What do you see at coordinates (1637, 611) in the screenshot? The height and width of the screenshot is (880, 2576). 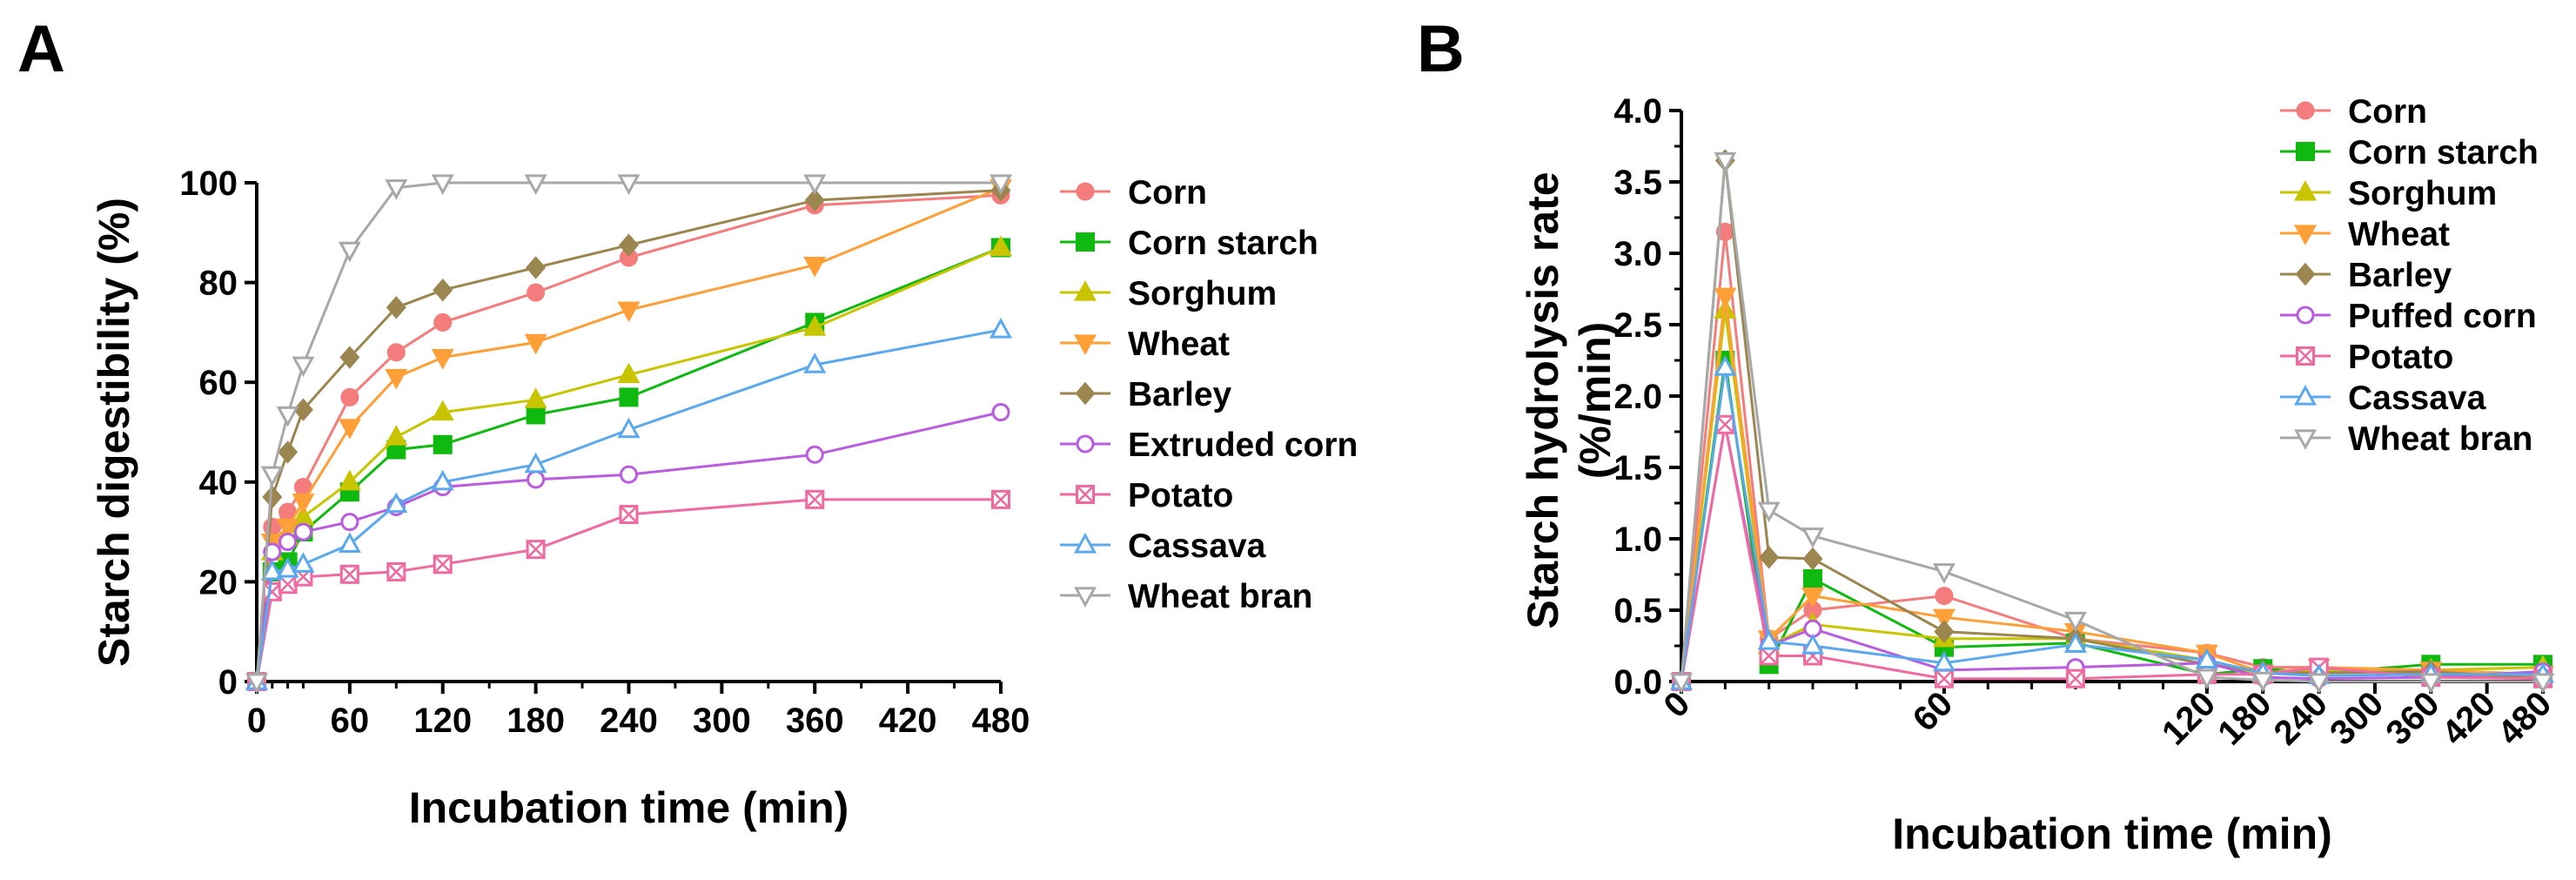 I see `y-tick-label: 0.5` at bounding box center [1637, 611].